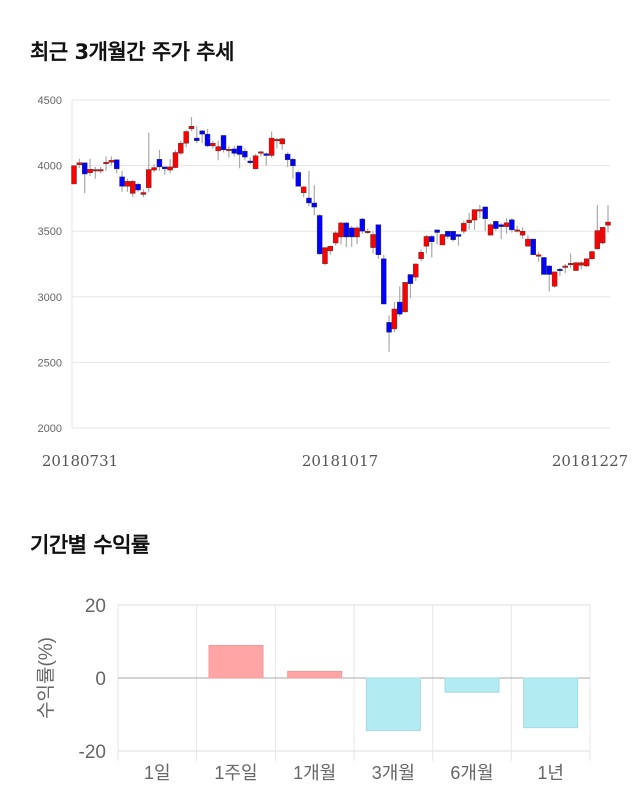 This screenshot has height=810, width=640. Describe the element at coordinates (50, 167) in the screenshot. I see `y-tick-label: 4000` at that location.